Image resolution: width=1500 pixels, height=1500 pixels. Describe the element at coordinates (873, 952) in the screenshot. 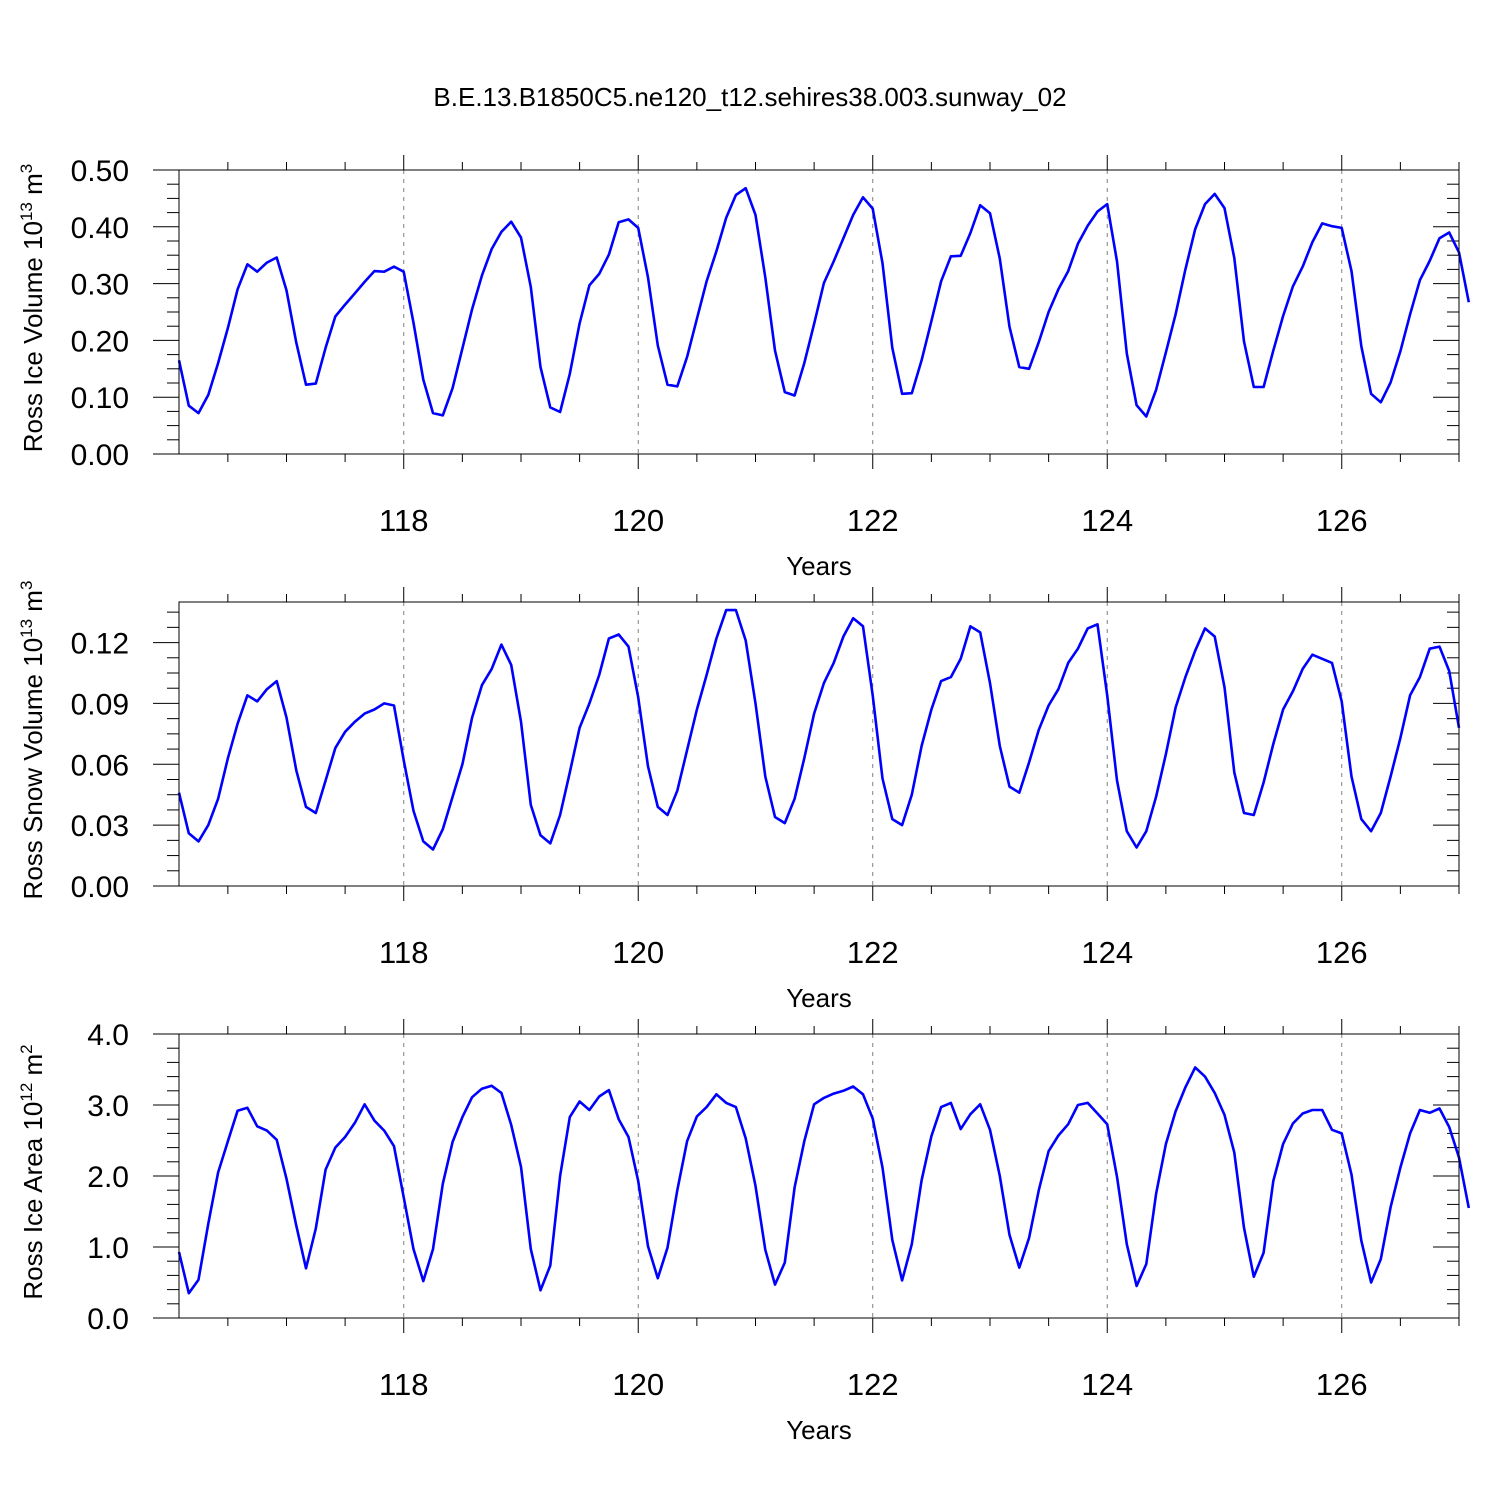

I see `panel-2-x-tick-label: 122` at that location.